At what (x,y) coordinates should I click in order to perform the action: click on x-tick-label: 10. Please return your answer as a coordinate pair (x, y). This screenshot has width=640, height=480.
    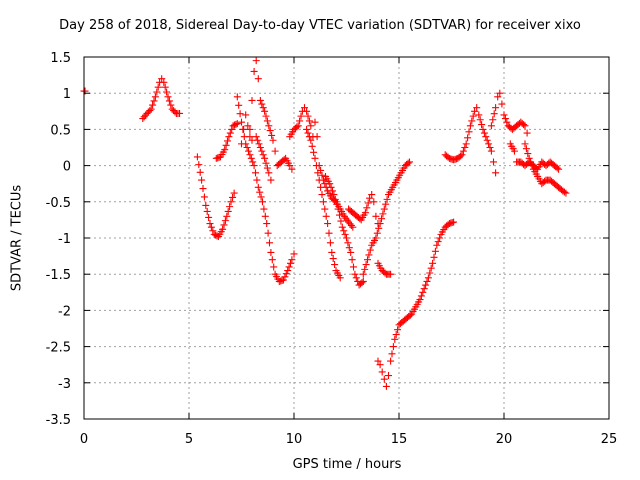
    Looking at the image, I should click on (294, 439).